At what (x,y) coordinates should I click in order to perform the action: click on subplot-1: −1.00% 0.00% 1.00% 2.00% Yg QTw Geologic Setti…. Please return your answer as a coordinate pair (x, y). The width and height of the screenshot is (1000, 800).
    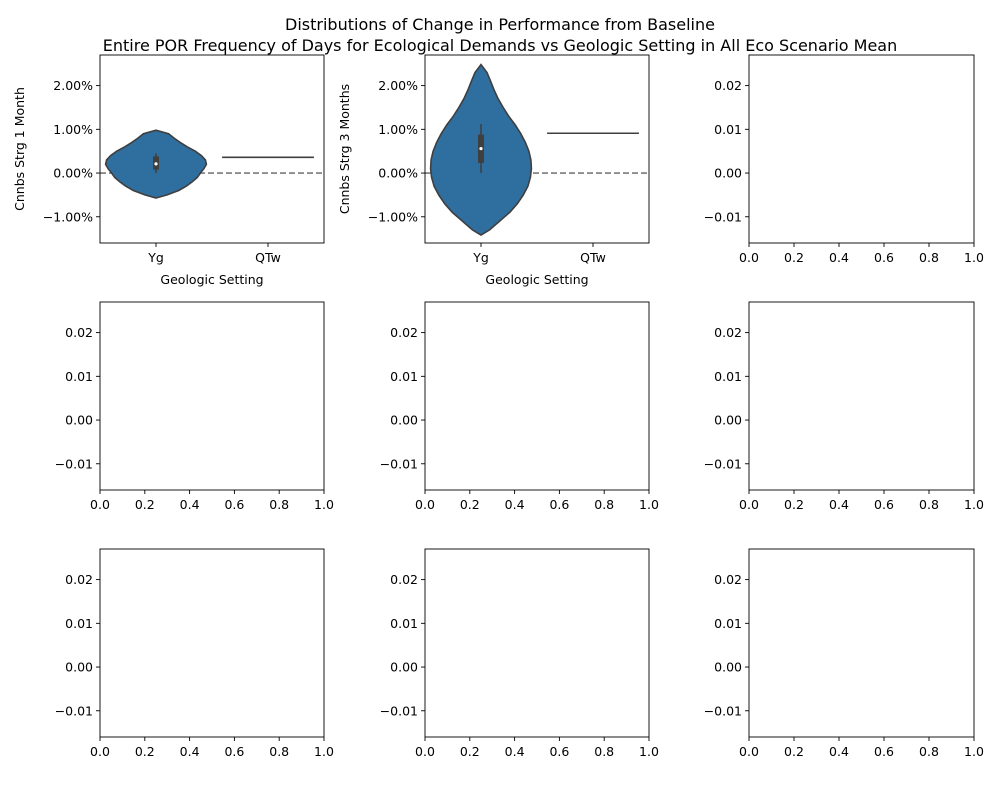
    Looking at the image, I should click on (168, 170).